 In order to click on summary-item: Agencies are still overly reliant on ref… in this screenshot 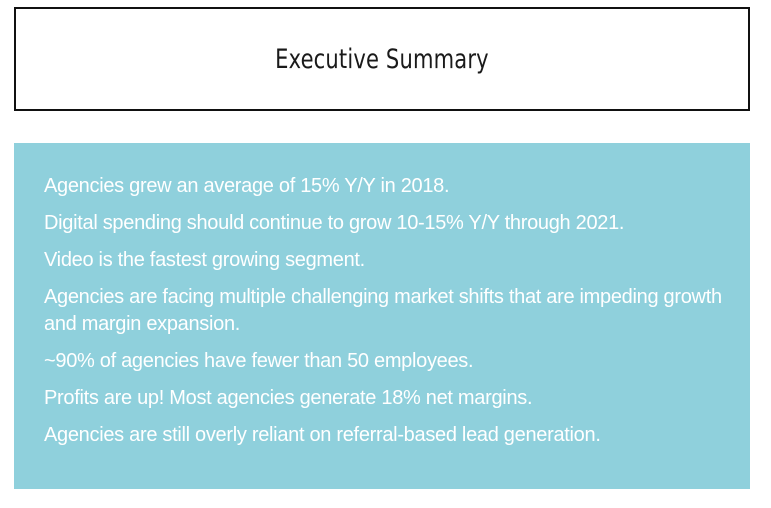, I will do `click(322, 435)`.